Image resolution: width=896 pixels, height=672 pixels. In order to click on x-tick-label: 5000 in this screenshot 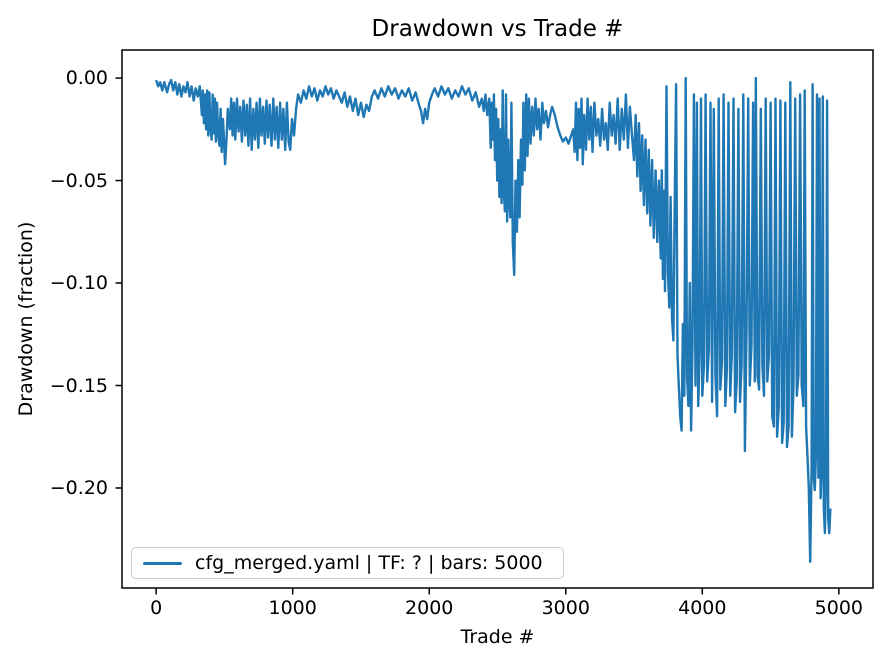, I will do `click(839, 608)`.